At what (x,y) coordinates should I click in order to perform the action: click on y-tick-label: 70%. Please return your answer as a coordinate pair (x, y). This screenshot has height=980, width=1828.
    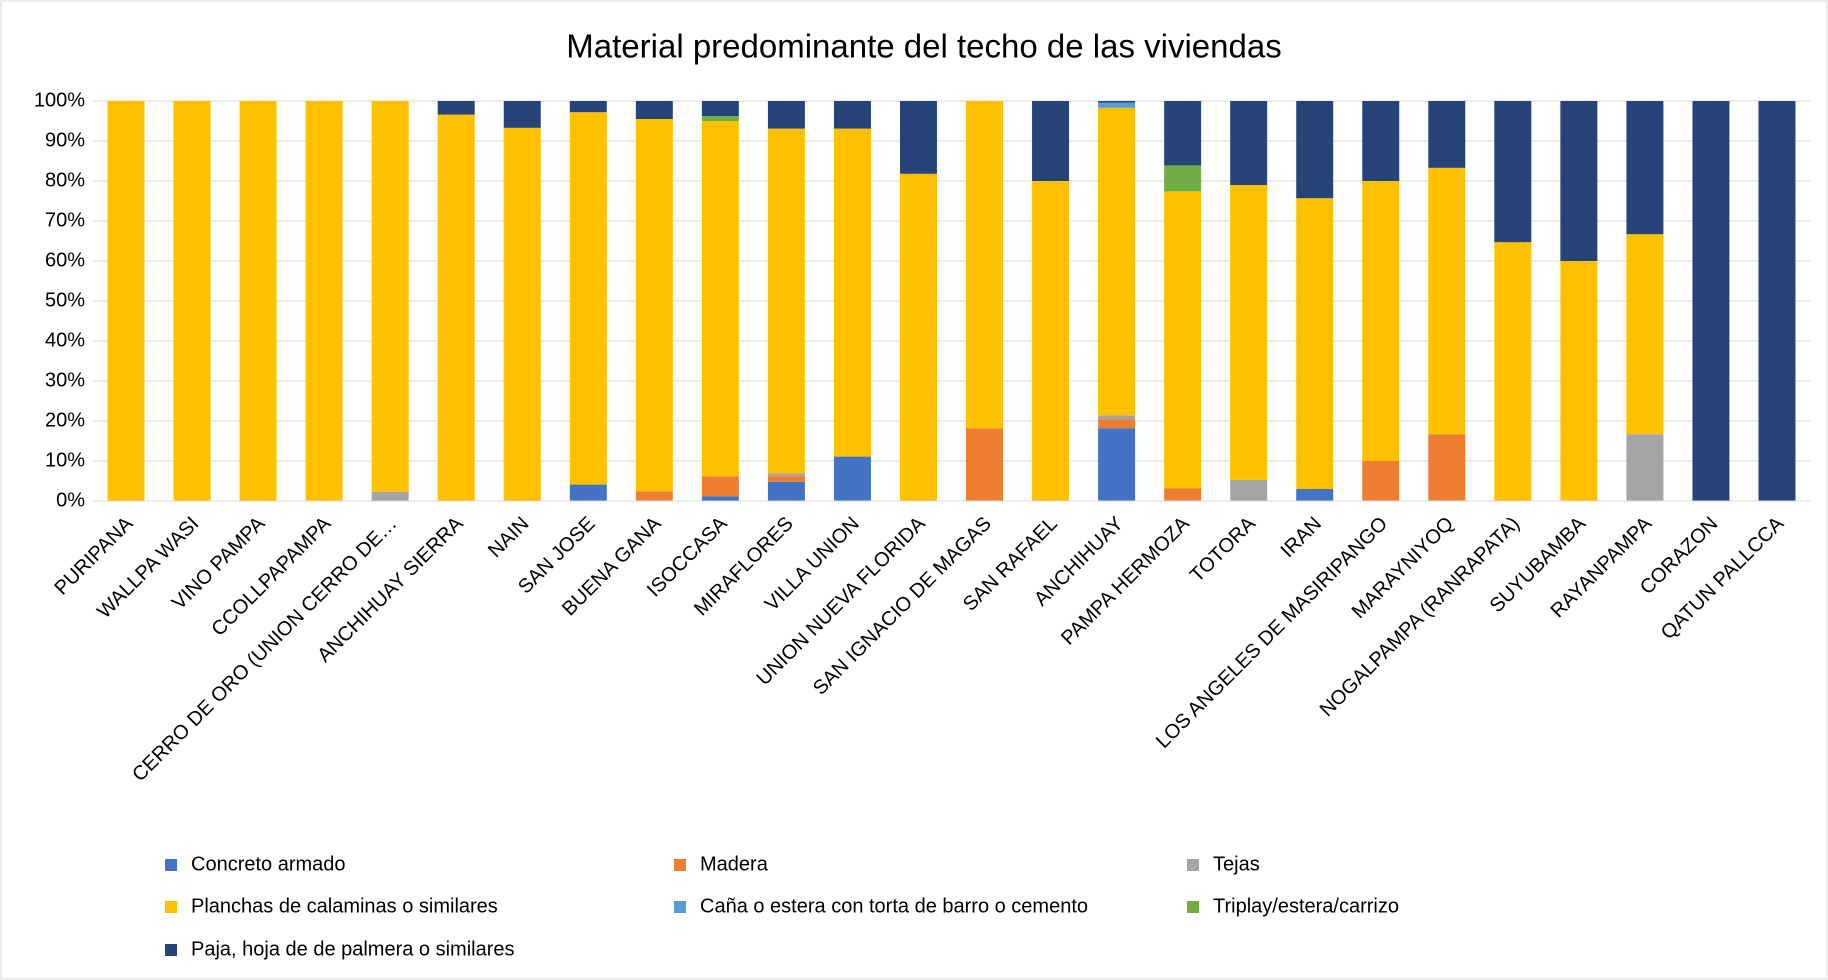
    Looking at the image, I should click on (65, 220).